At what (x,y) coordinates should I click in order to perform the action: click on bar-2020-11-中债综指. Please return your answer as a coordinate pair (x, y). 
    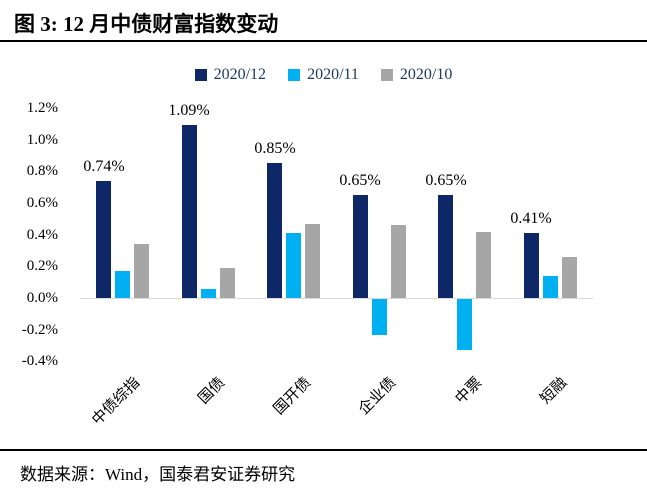
    Looking at the image, I should click on (122, 284).